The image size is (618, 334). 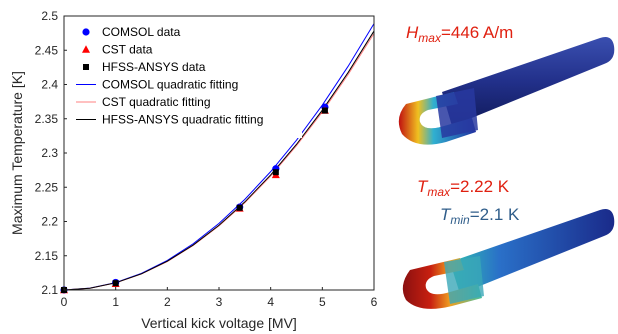 What do you see at coordinates (64, 302) in the screenshot?
I see `x-tick-label: 0` at bounding box center [64, 302].